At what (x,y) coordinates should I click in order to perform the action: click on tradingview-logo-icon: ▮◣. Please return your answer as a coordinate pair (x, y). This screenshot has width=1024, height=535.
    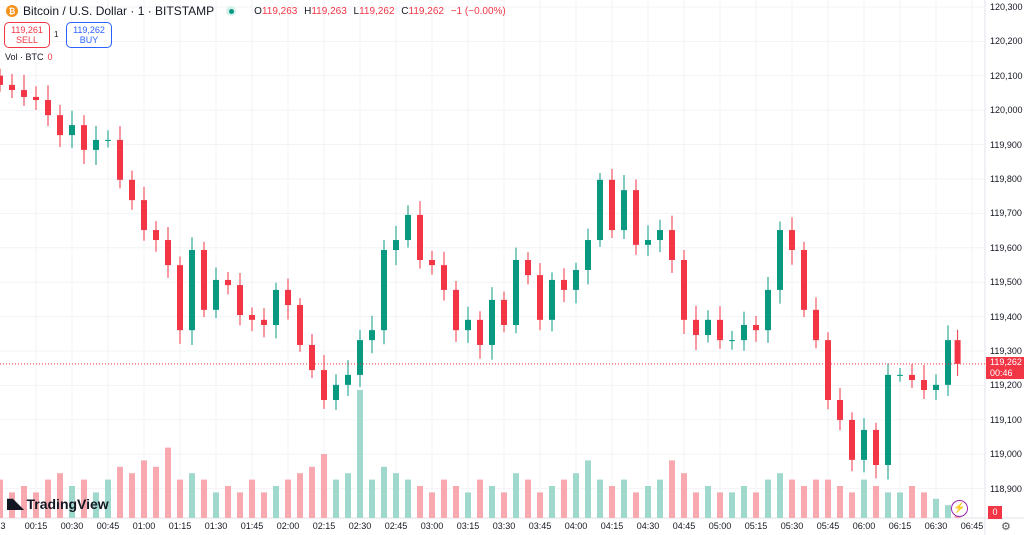
    Looking at the image, I should click on (15, 503).